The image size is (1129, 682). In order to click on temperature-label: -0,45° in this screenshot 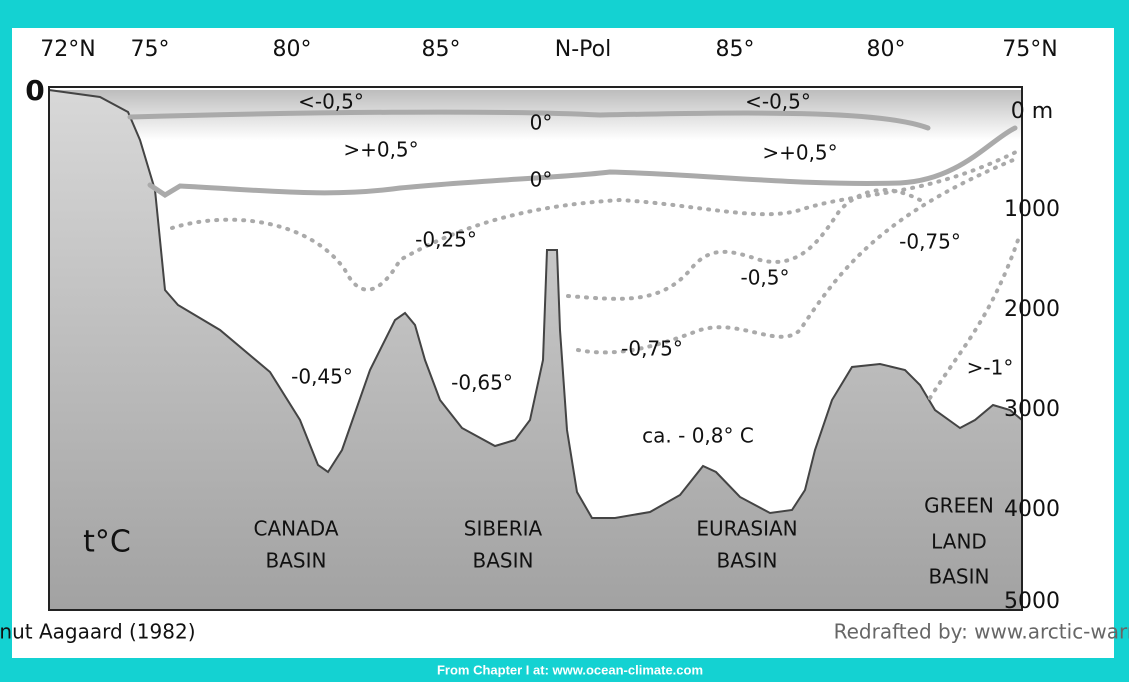, I will do `click(322, 377)`.